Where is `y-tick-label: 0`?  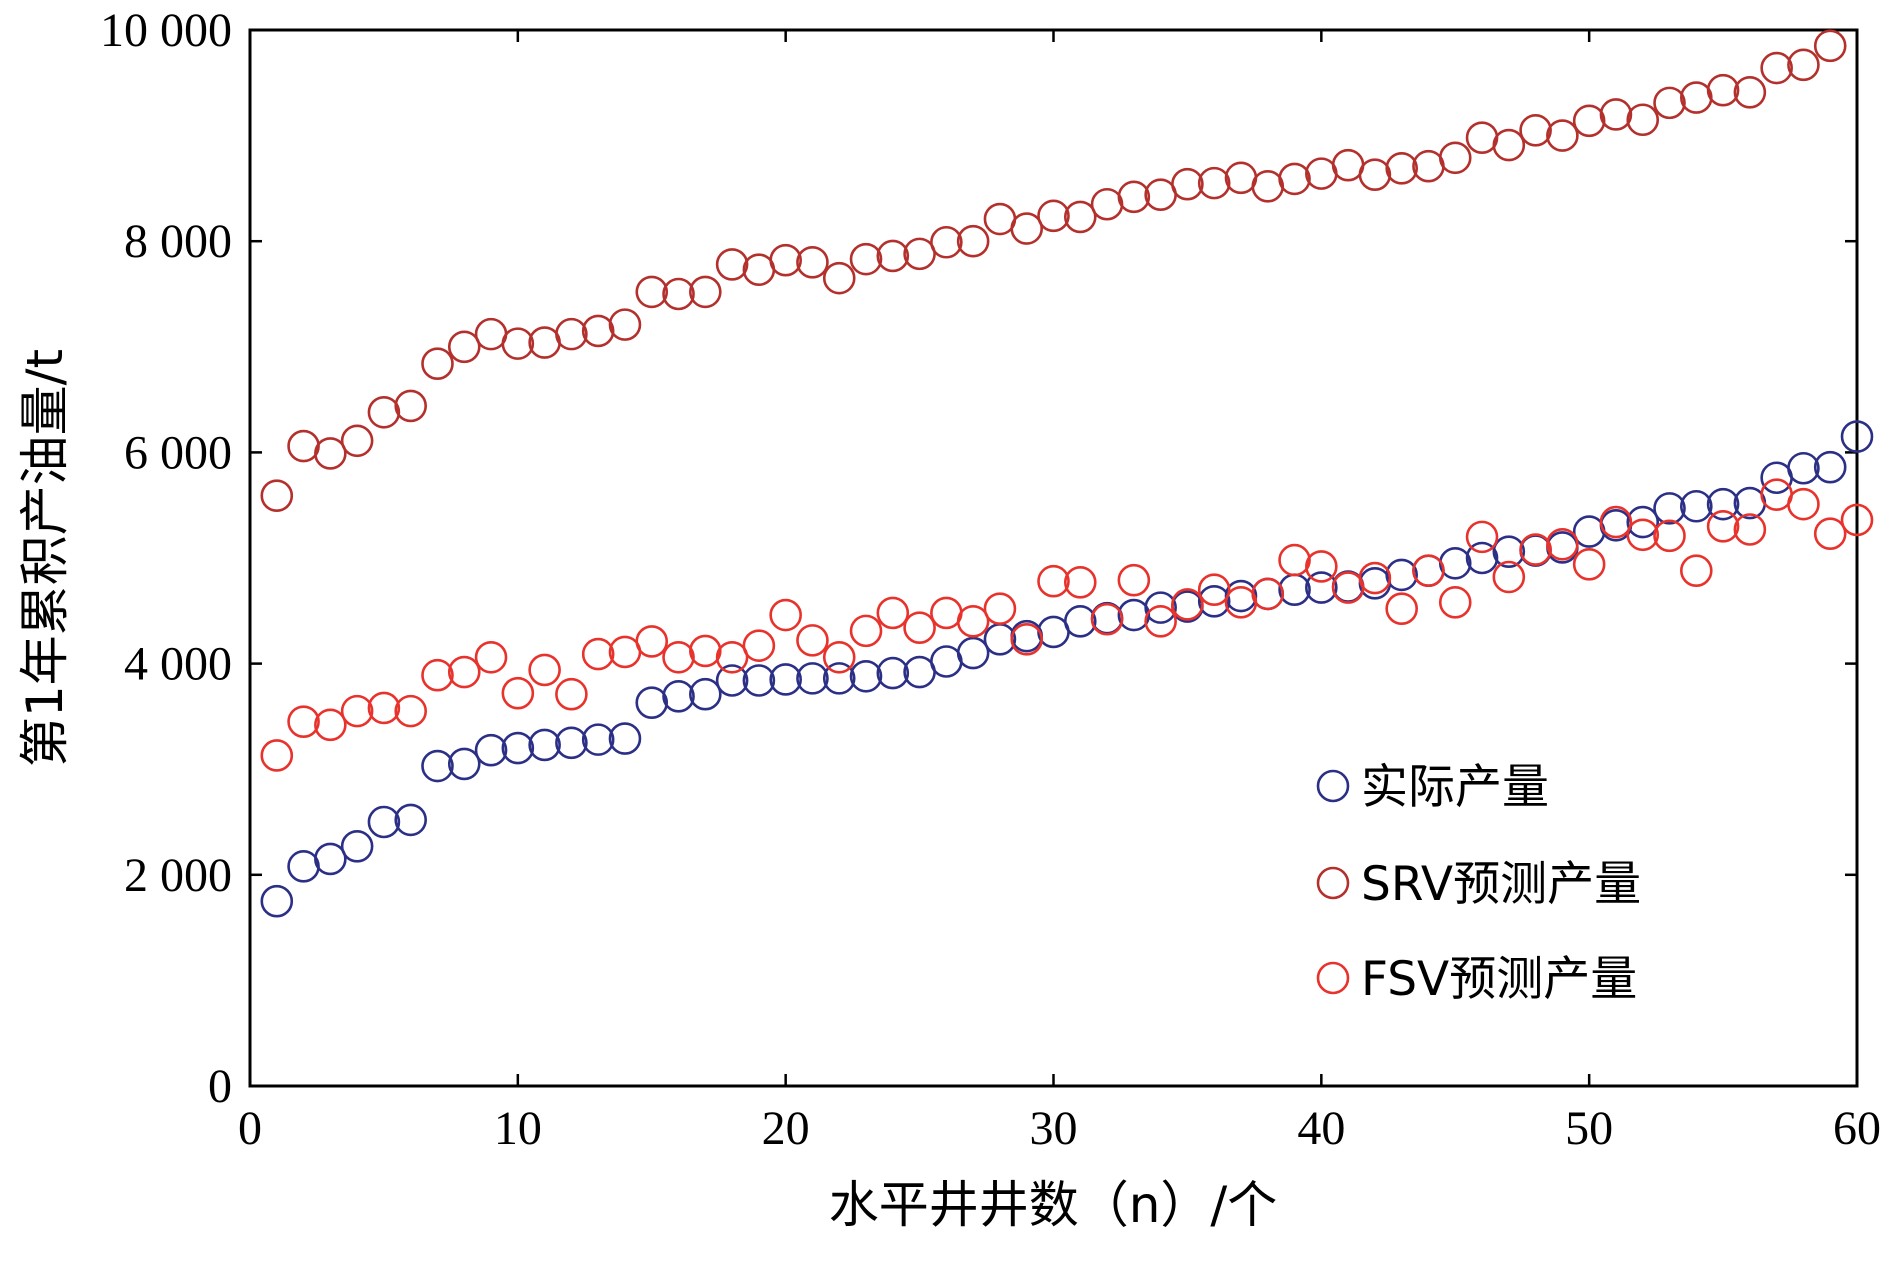 y-tick-label: 0 is located at coordinates (220, 1086).